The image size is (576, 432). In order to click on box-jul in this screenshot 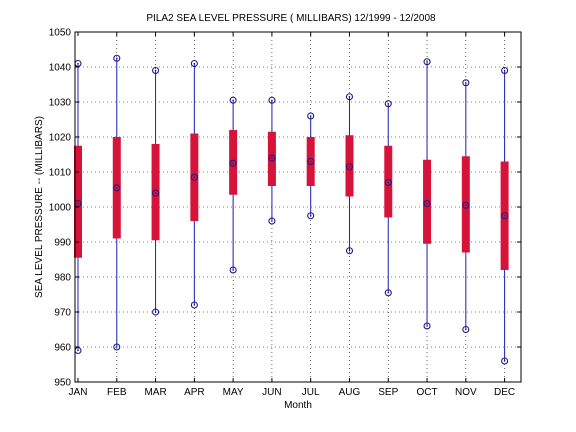, I will do `click(310, 166)`.